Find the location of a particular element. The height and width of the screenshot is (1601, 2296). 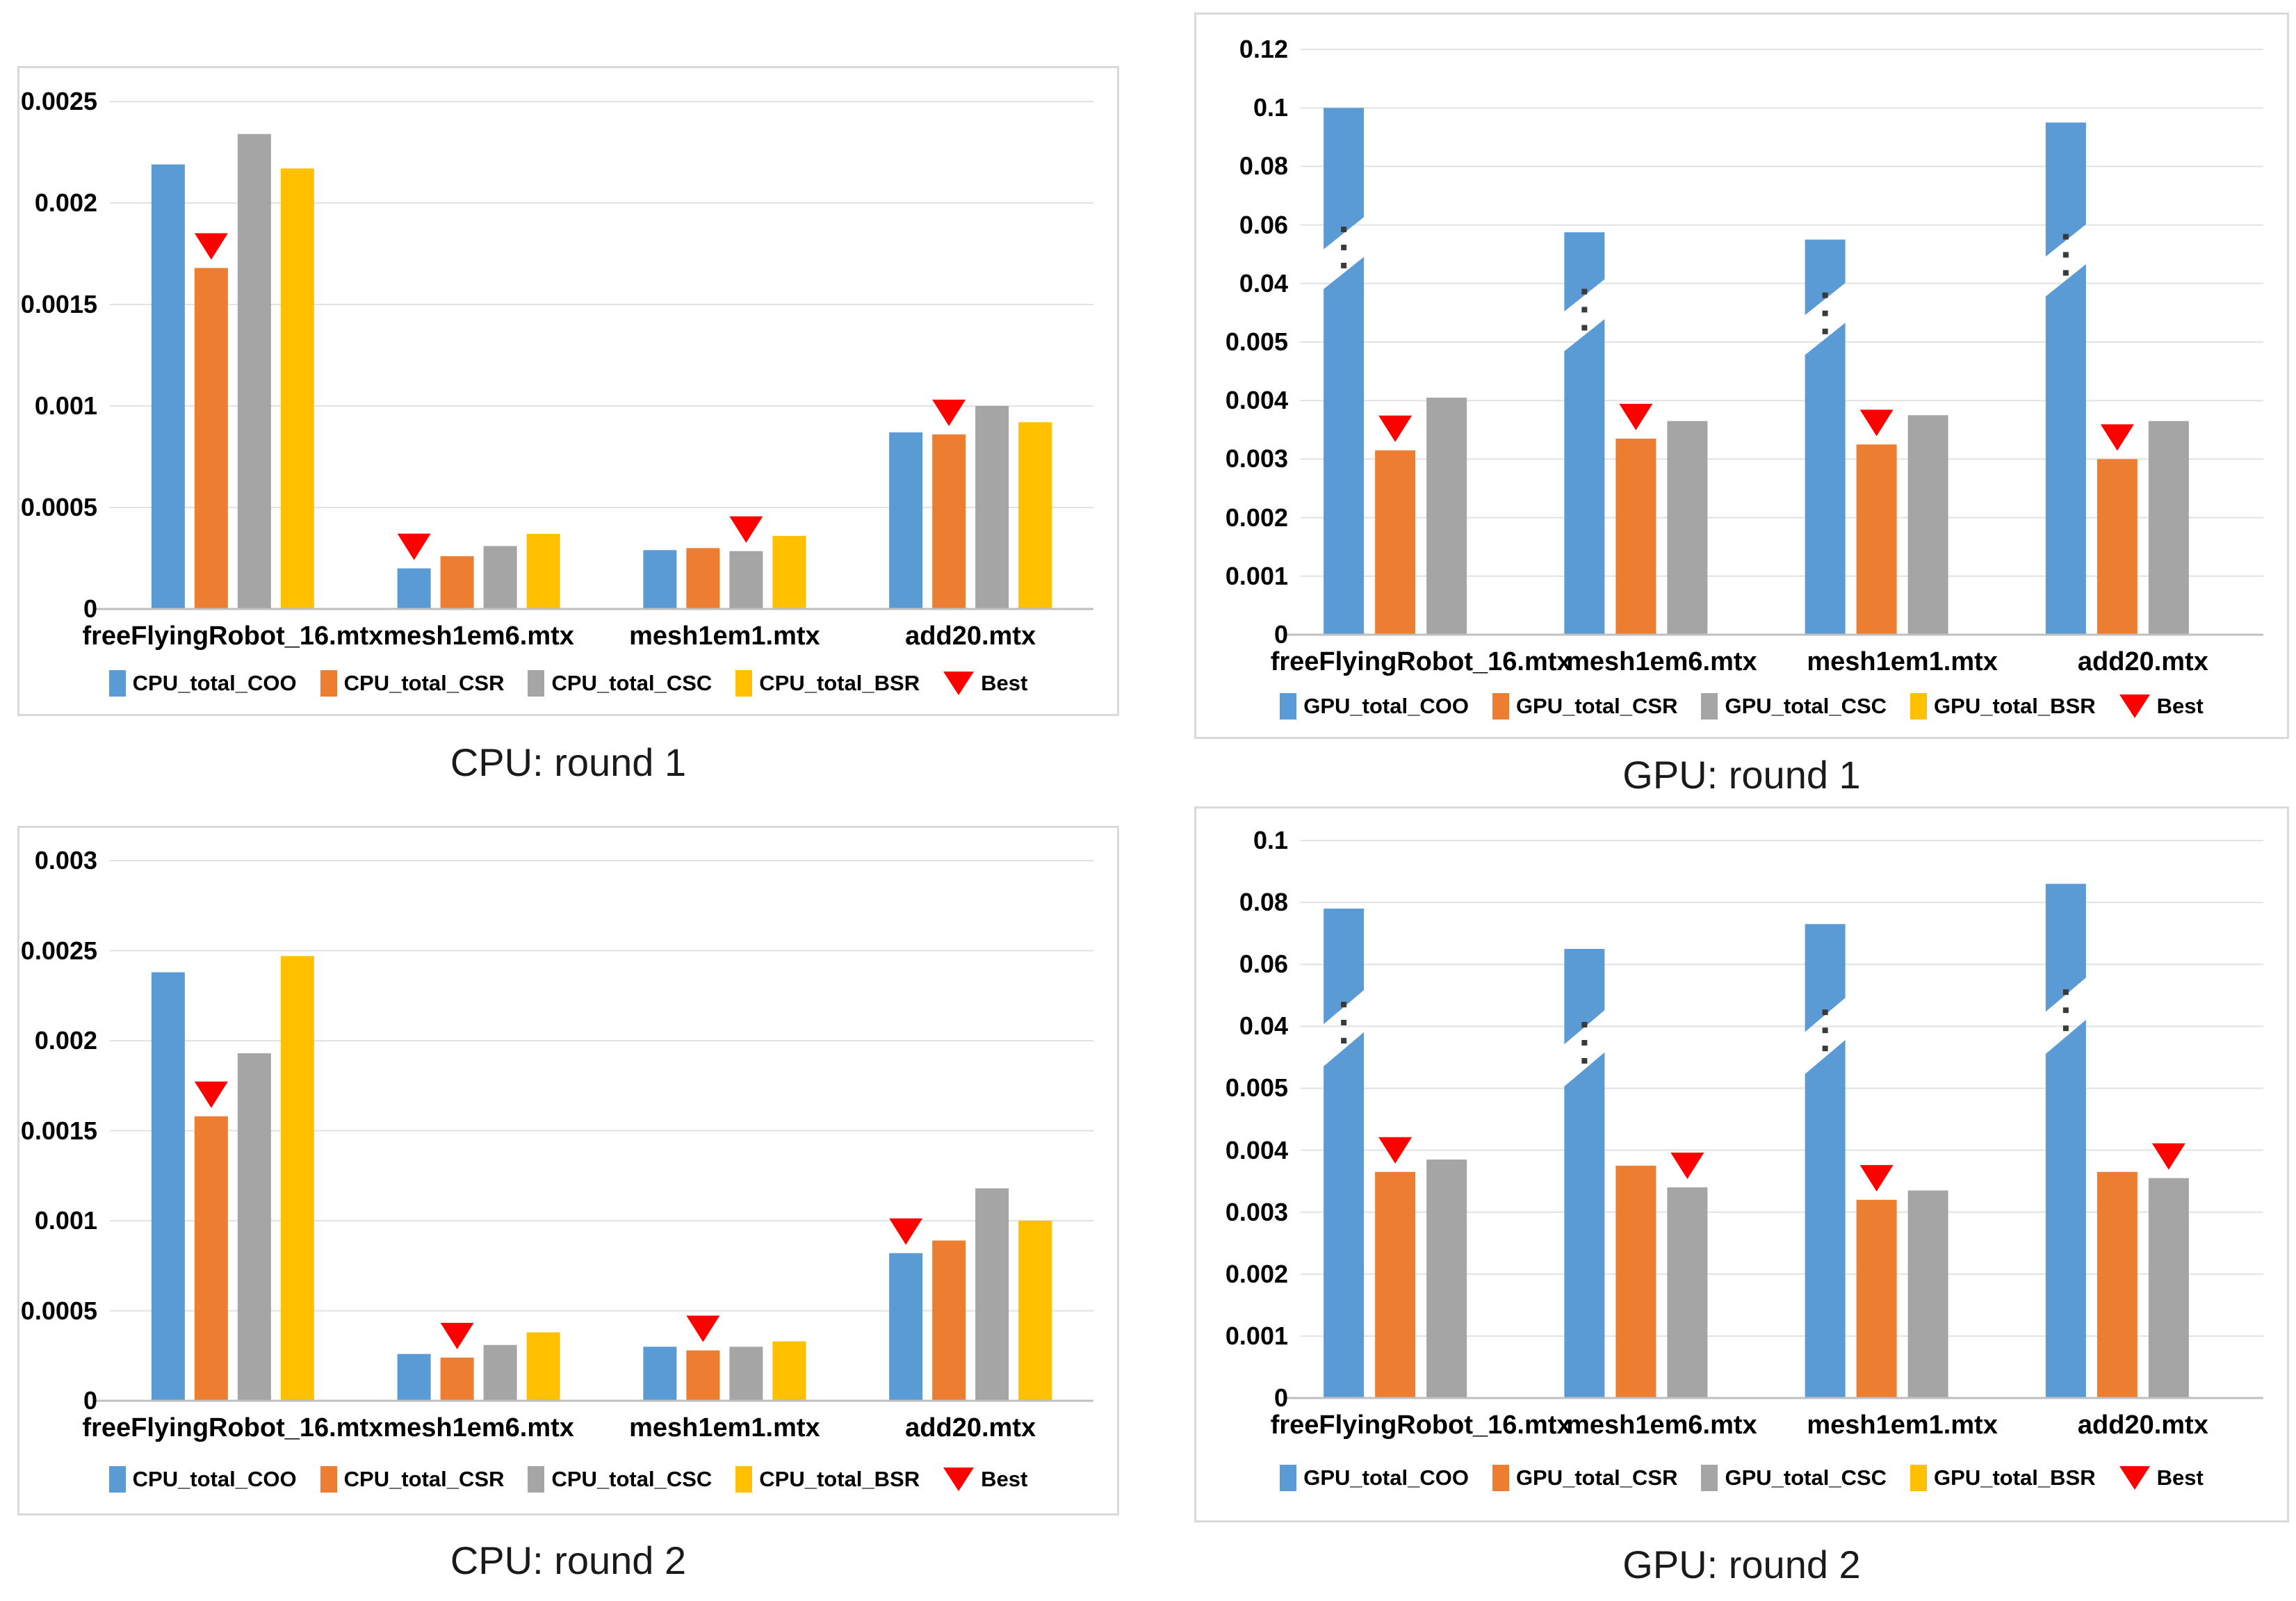

chart-caption-gpu-round-2: GPU: round 2 is located at coordinates (1741, 1564).